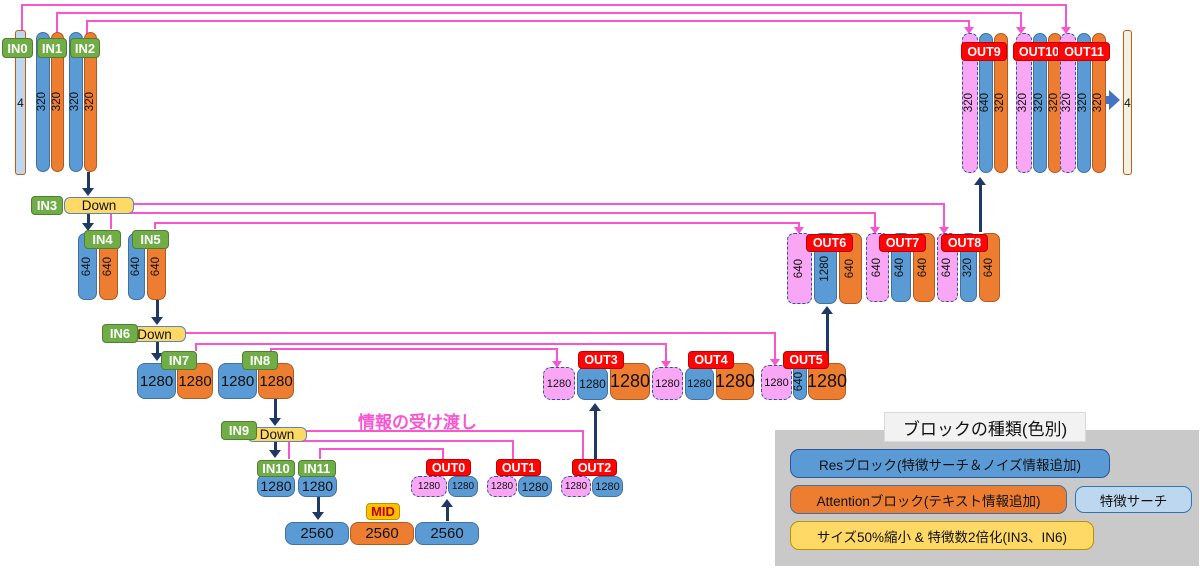 Image resolution: width=1200 pixels, height=570 pixels. Describe the element at coordinates (90, 102) in the screenshot. I see `in2-attn-bar: 320` at that location.